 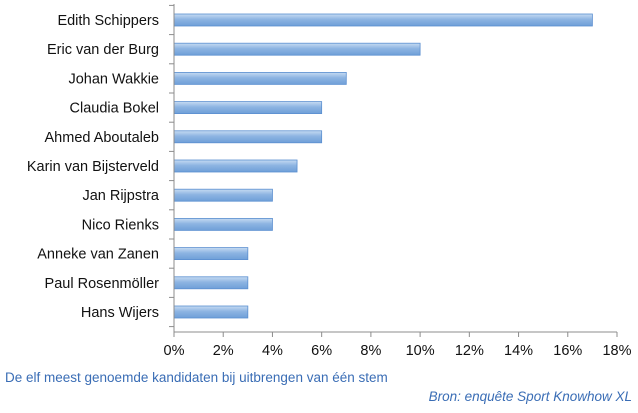 What do you see at coordinates (567, 351) in the screenshot?
I see `x-tick-label-8: 16%` at bounding box center [567, 351].